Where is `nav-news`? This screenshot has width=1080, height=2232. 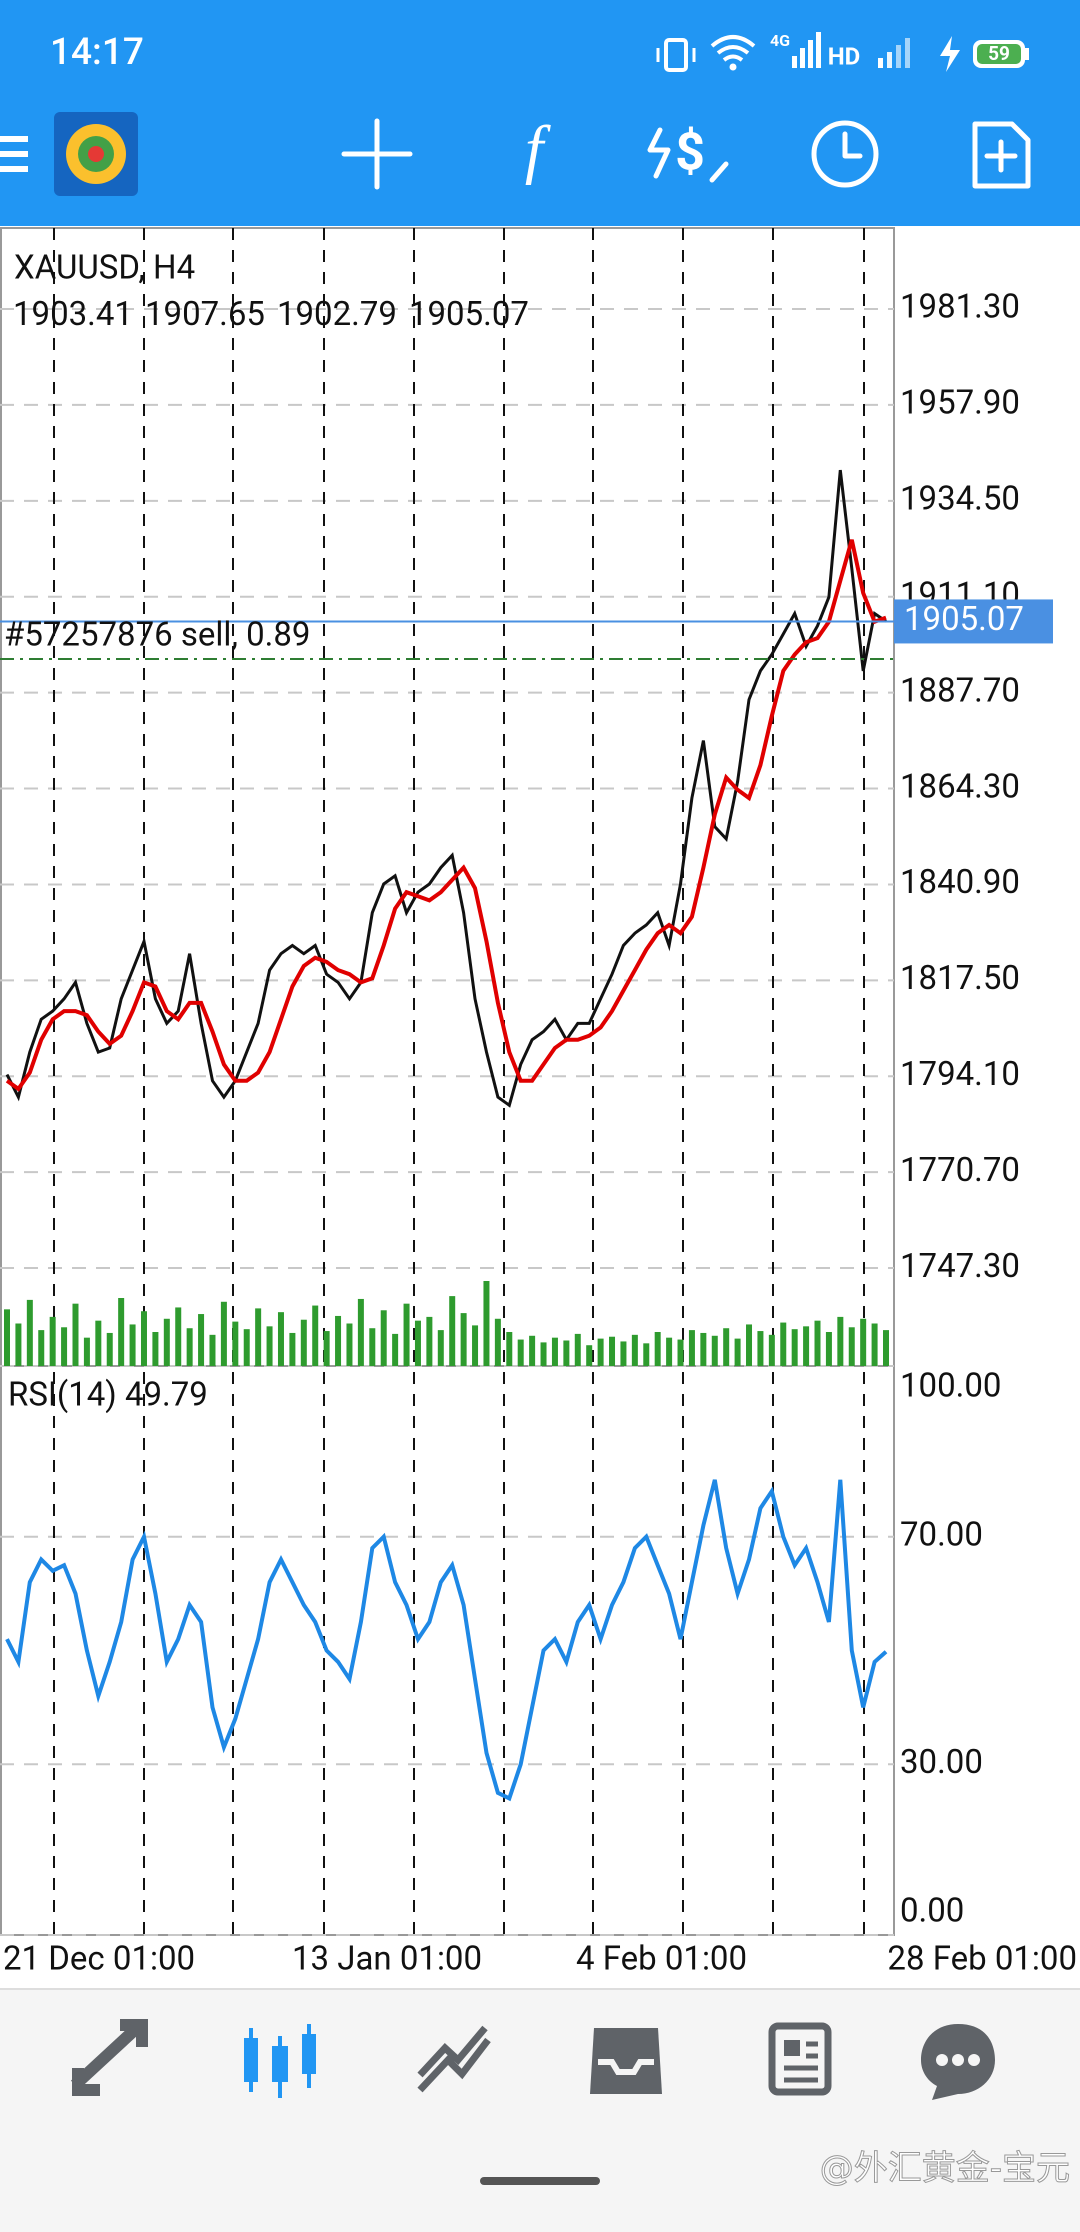 nav-news is located at coordinates (800, 2059).